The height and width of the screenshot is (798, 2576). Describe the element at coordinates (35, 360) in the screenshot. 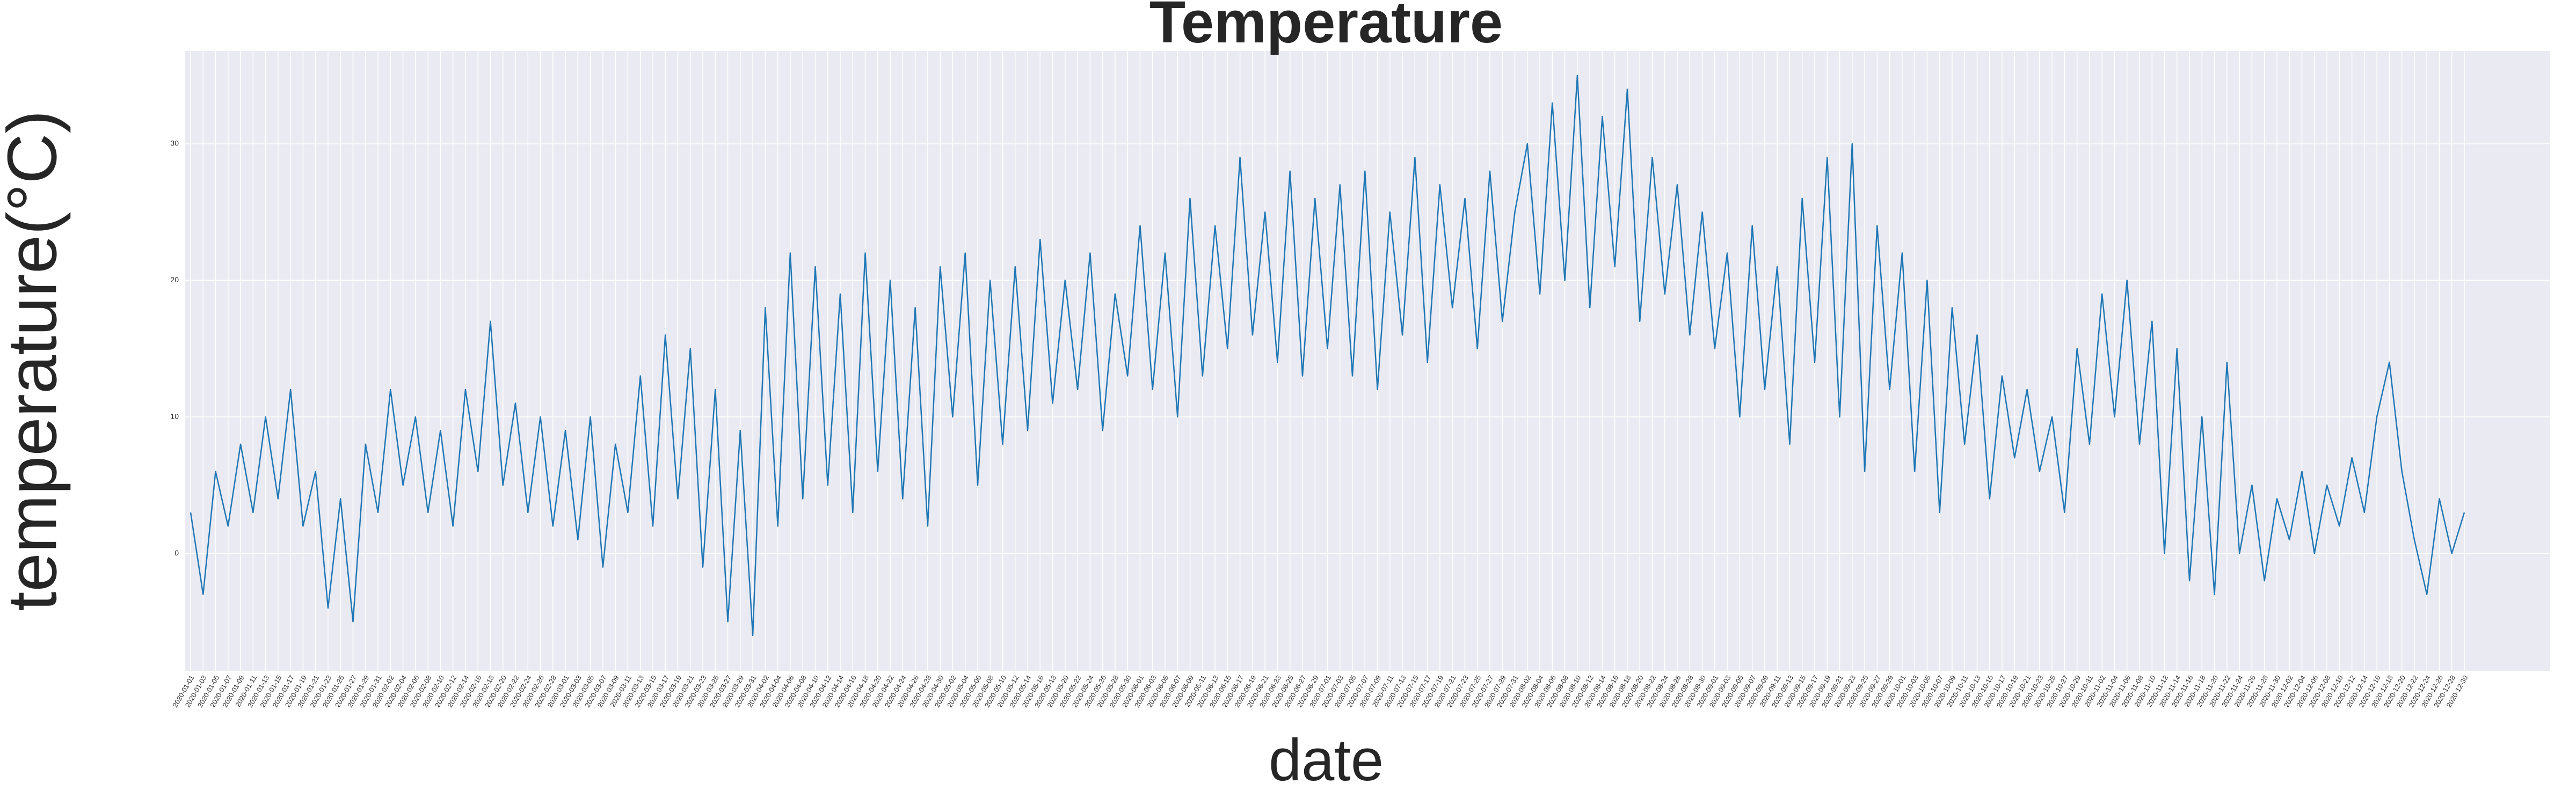

I see `y-axis-label: temperature(°C)` at that location.